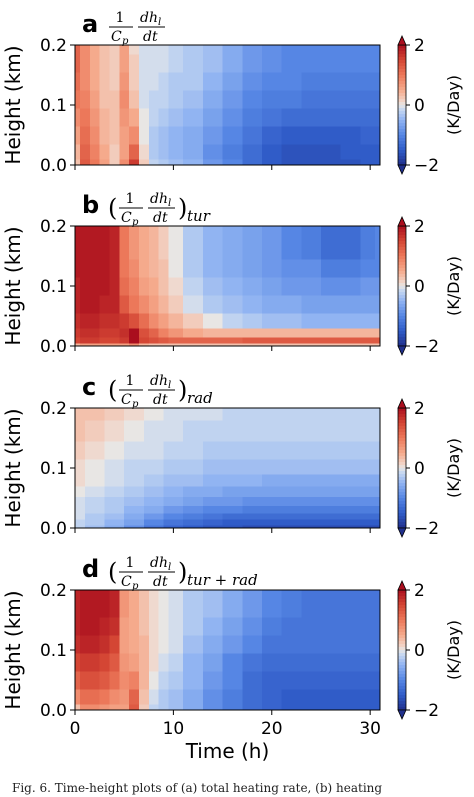 The height and width of the screenshot is (797, 474). Describe the element at coordinates (137, 28) in the screenshot. I see `panel-title: 1 C pdh ldt` at that location.